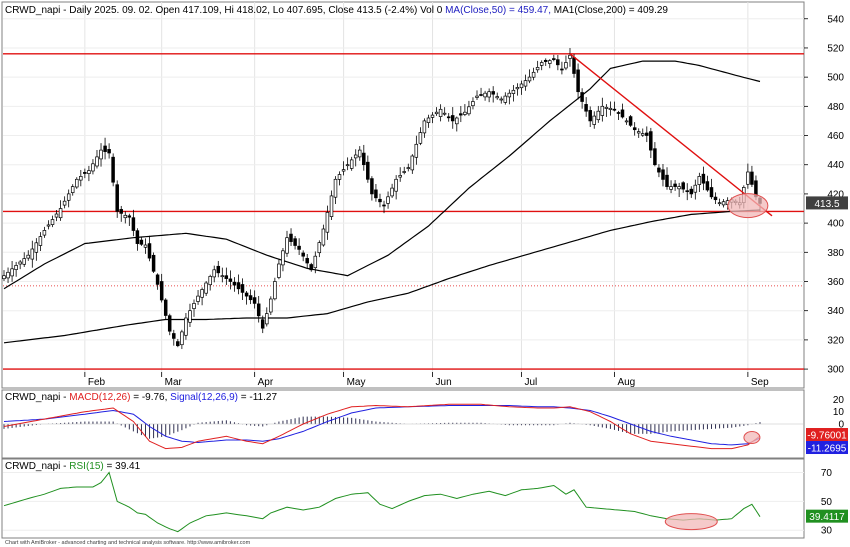  What do you see at coordinates (826, 204) in the screenshot?
I see `last-price-tag: 413.5` at bounding box center [826, 204].